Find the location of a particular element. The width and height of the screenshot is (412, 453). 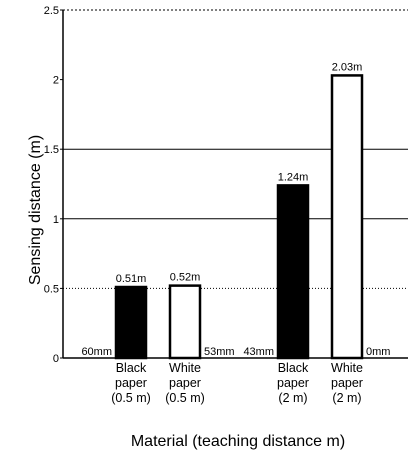

y-axis-label: Sensing distance (m) is located at coordinates (35, 210).